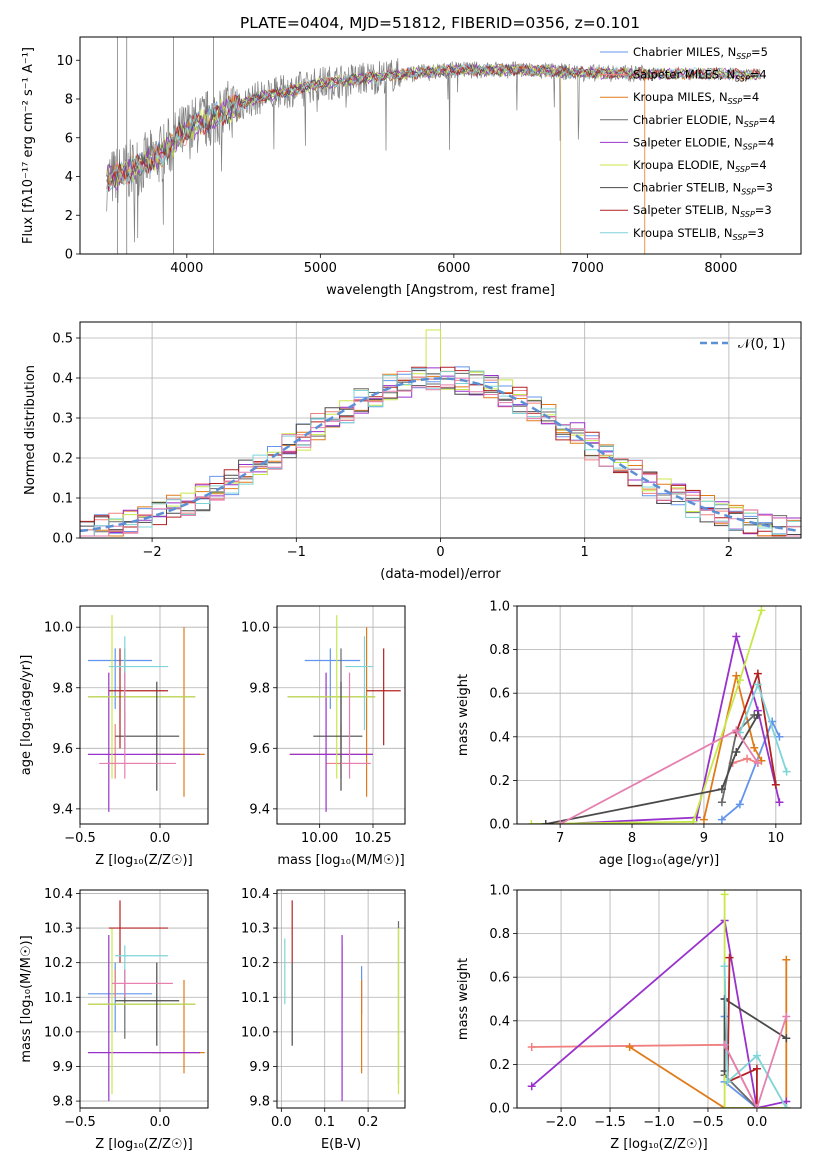  What do you see at coordinates (259, 688) in the screenshot?
I see `y-tick-label: 9.8` at bounding box center [259, 688].